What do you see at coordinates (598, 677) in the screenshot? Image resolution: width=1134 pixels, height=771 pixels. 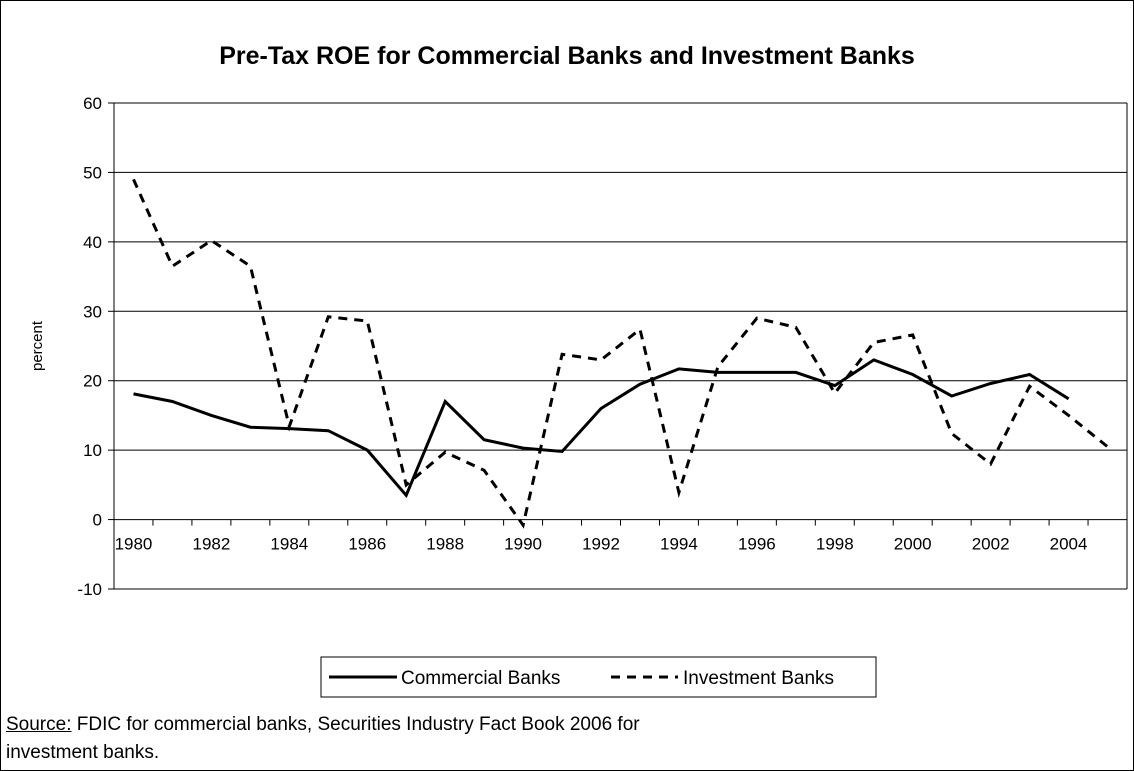 I see `legend-box` at bounding box center [598, 677].